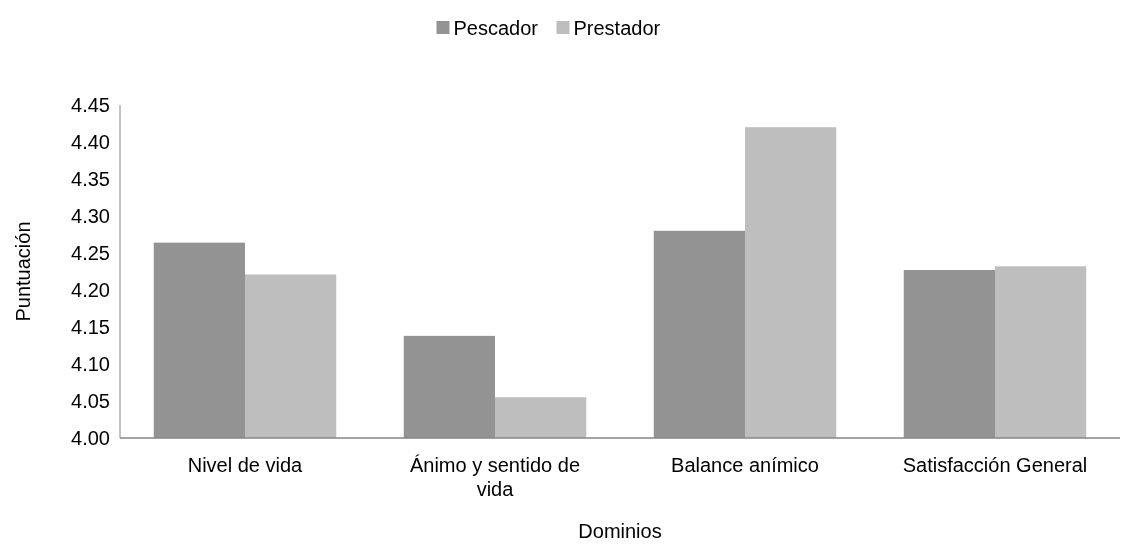 This screenshot has width=1124, height=550. What do you see at coordinates (90, 105) in the screenshot?
I see `y-tick-label: 4.45` at bounding box center [90, 105].